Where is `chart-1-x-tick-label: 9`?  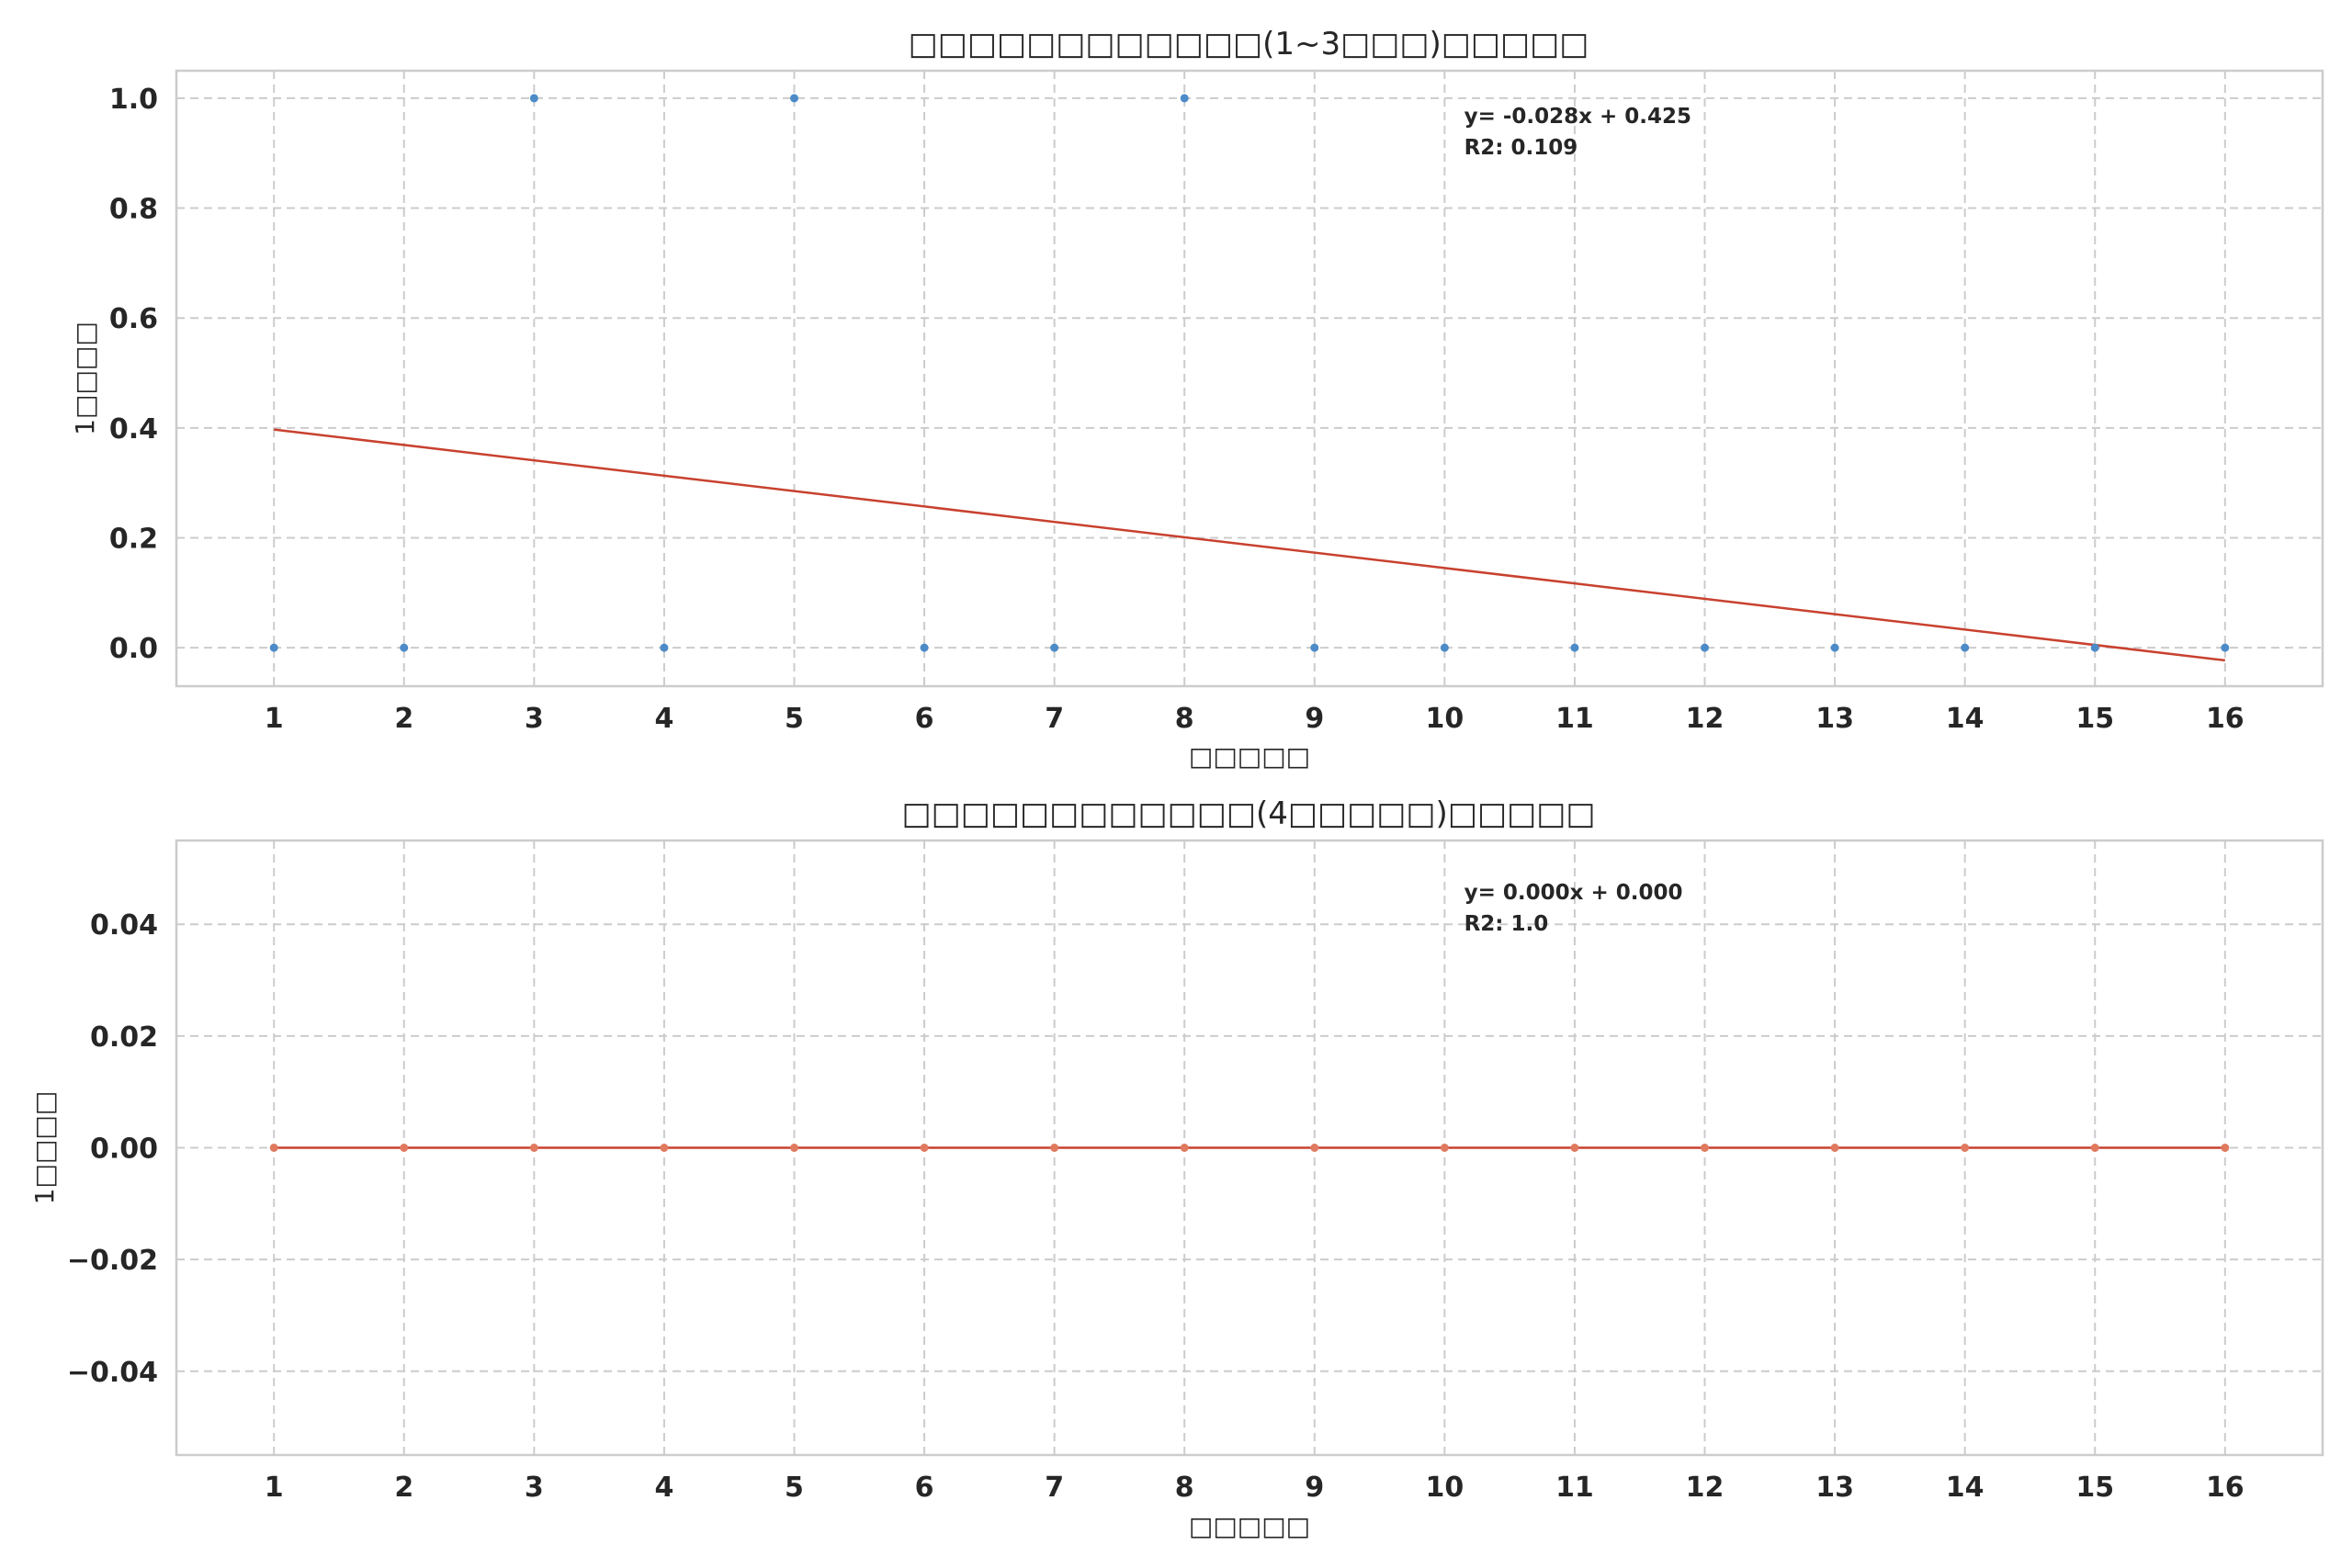
chart-1-x-tick-label: 9 is located at coordinates (1314, 719).